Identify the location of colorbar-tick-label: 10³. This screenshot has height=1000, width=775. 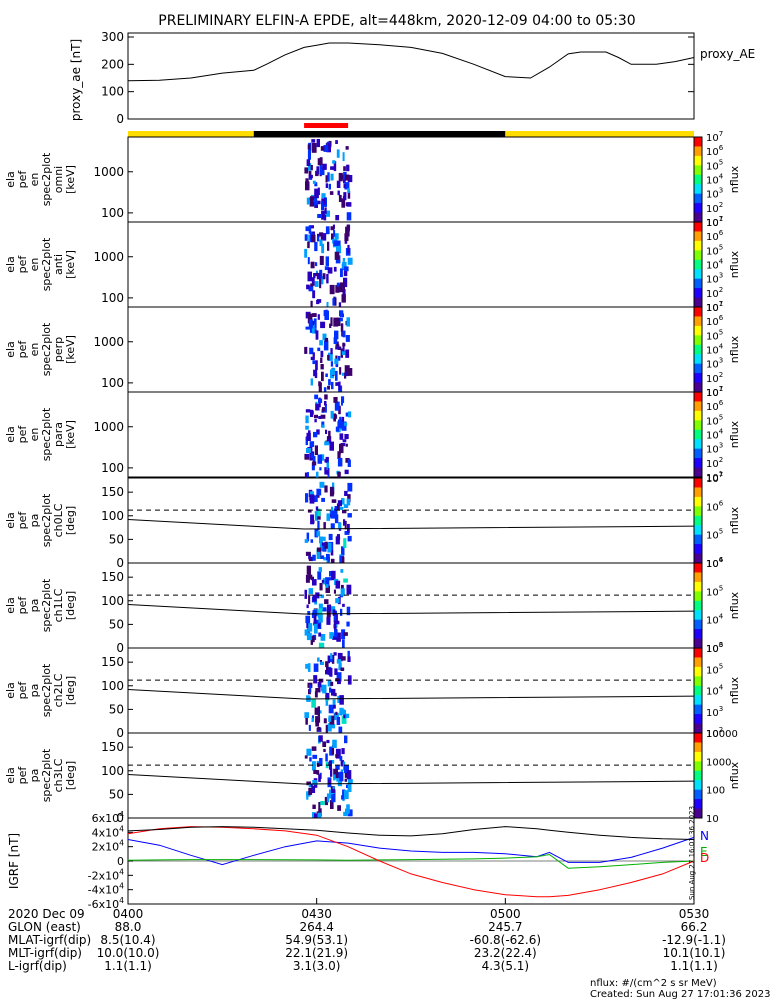
(714, 194).